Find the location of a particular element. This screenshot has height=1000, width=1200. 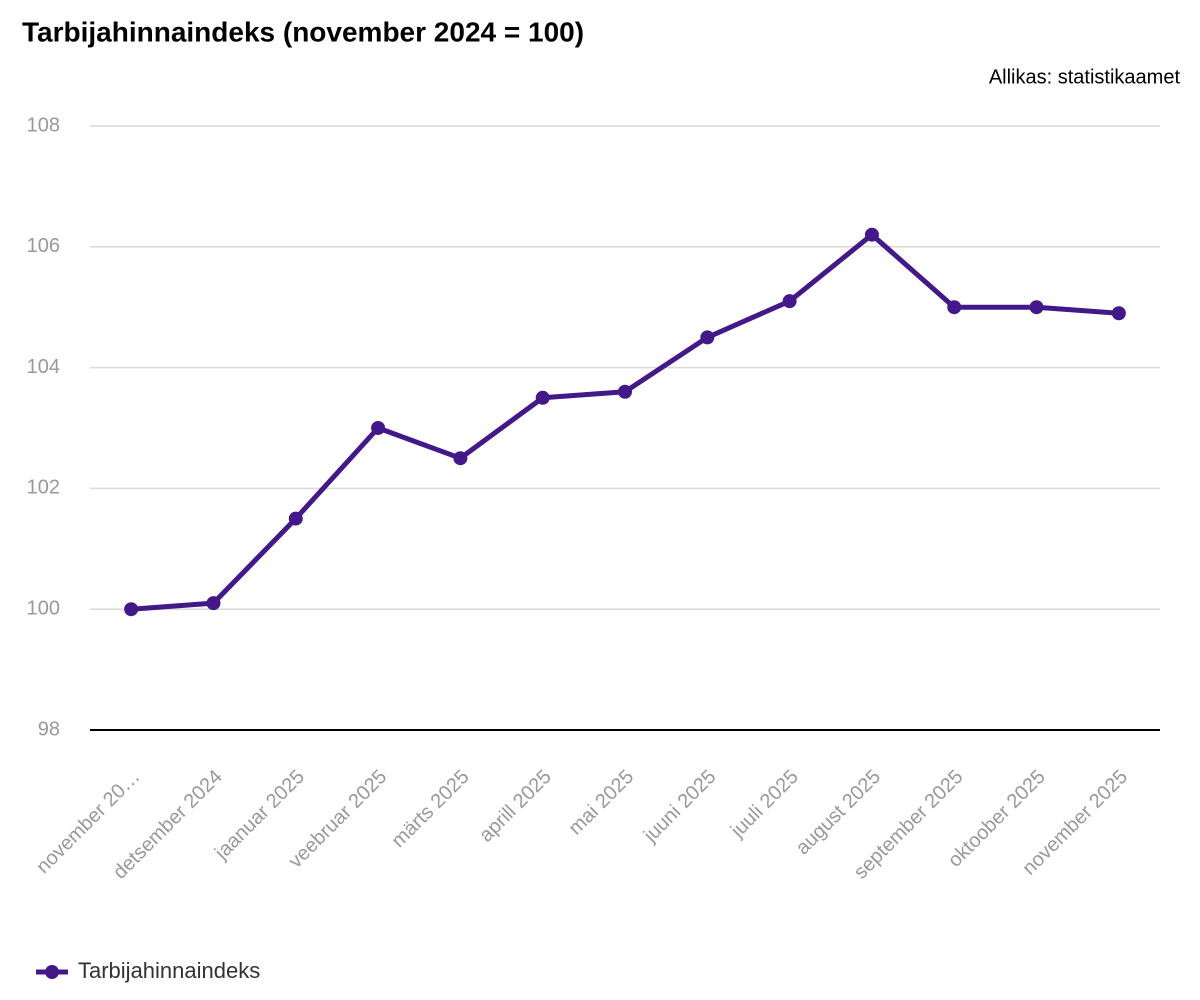

x-tick-label: mai 2025 is located at coordinates (602, 803).